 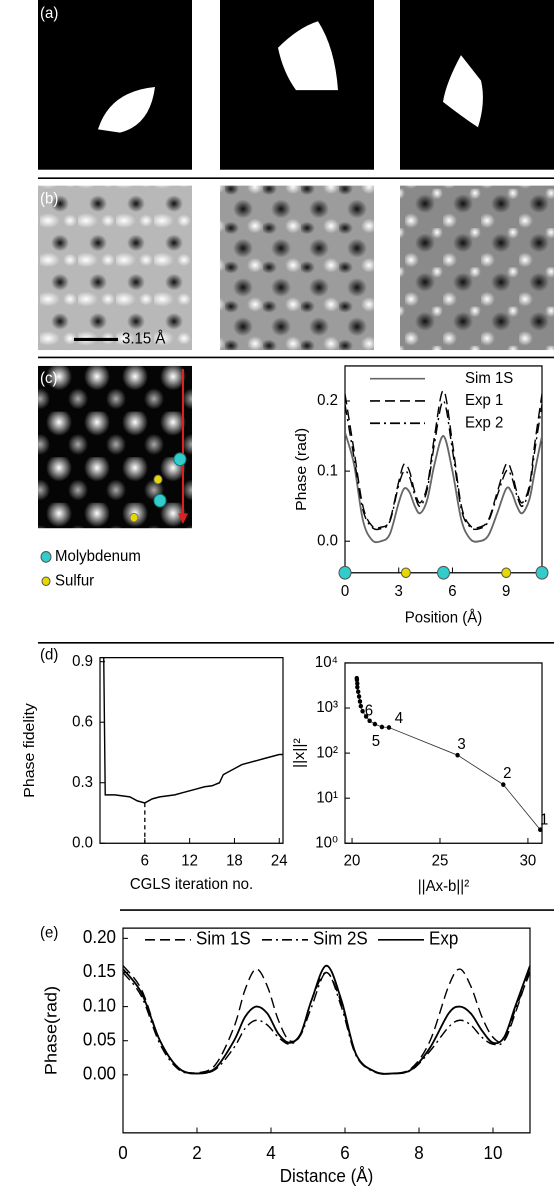 I want to click on y-tick-label: 10⁴, so click(x=326, y=662).